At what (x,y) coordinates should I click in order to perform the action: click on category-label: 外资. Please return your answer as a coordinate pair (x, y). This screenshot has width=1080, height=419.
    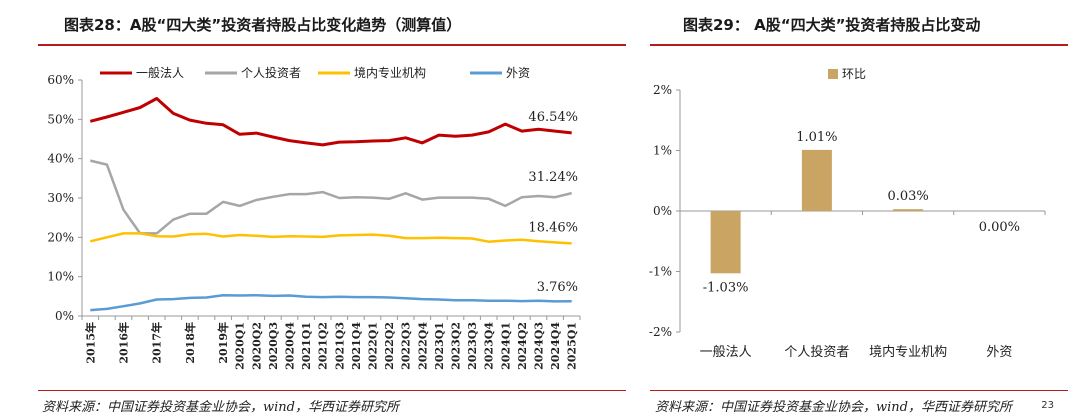
    Looking at the image, I should click on (999, 352).